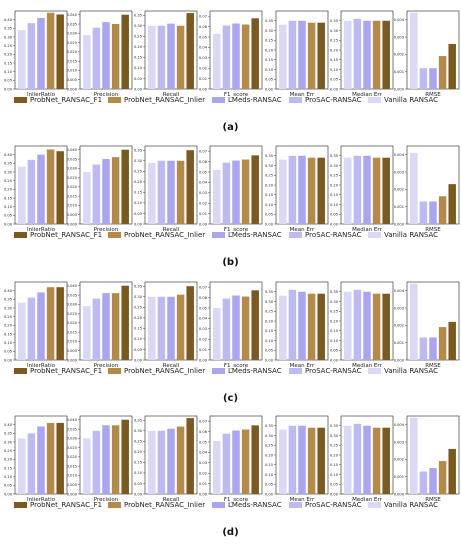 The image size is (461, 550). Describe the element at coordinates (72, 420) in the screenshot. I see `y-tick-label: 0.040` at that location.